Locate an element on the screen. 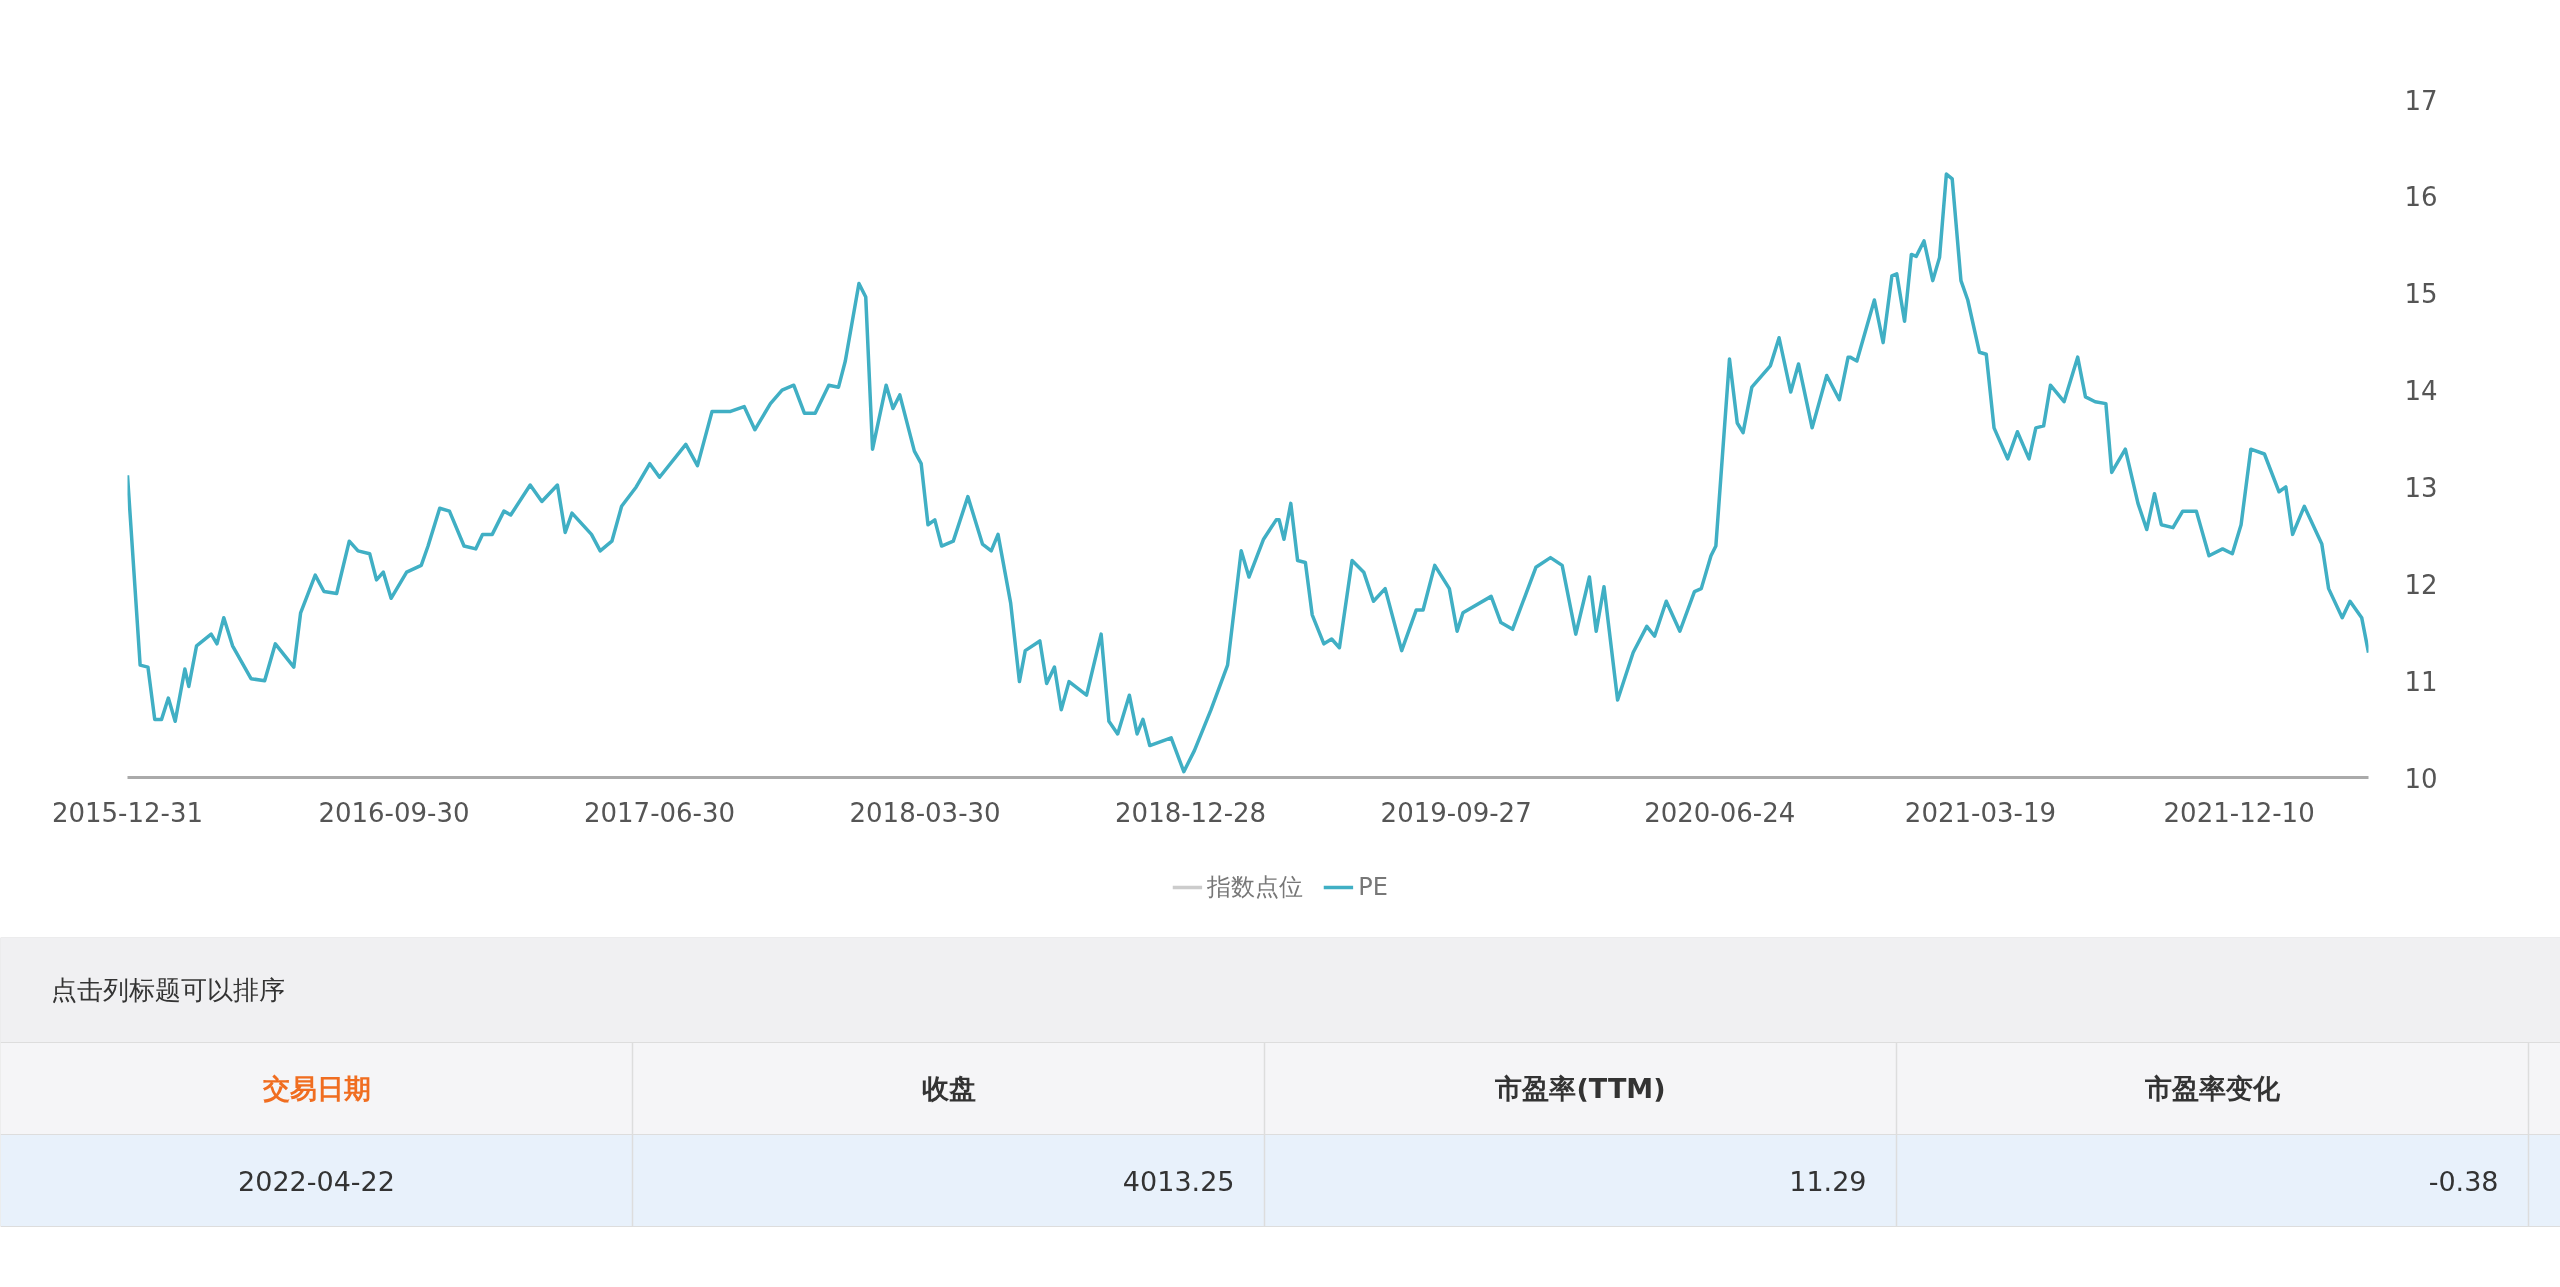  text: 2022-04-22 is located at coordinates (316, 1181).